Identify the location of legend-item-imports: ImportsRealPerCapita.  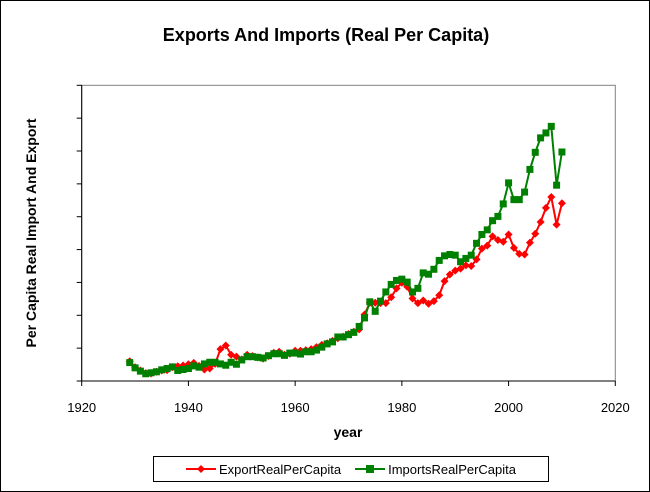
(435, 469).